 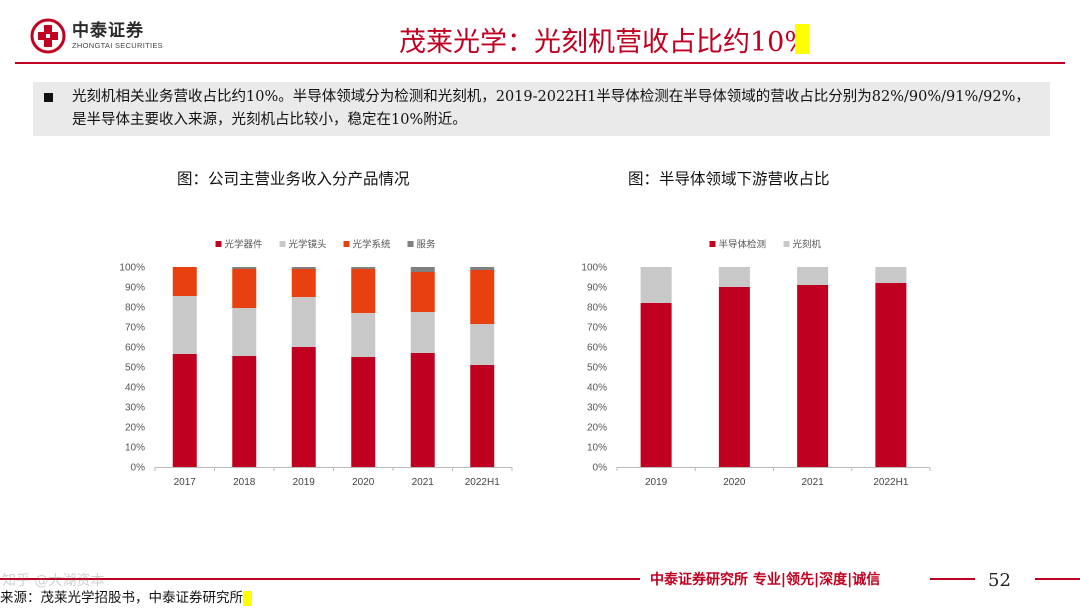 I want to click on bar-segment-光刻机-2021, so click(x=813, y=276).